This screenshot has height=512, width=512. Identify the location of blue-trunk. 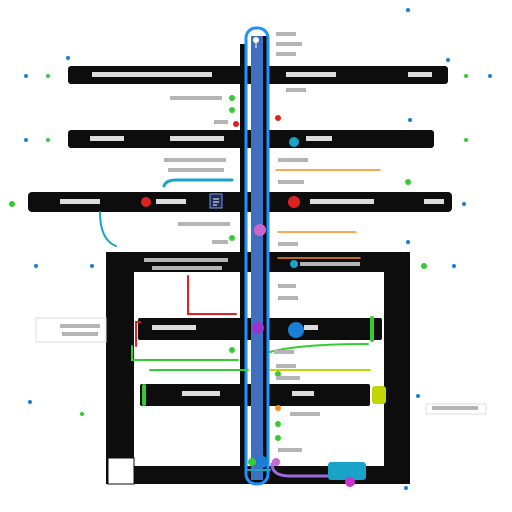
(257, 258).